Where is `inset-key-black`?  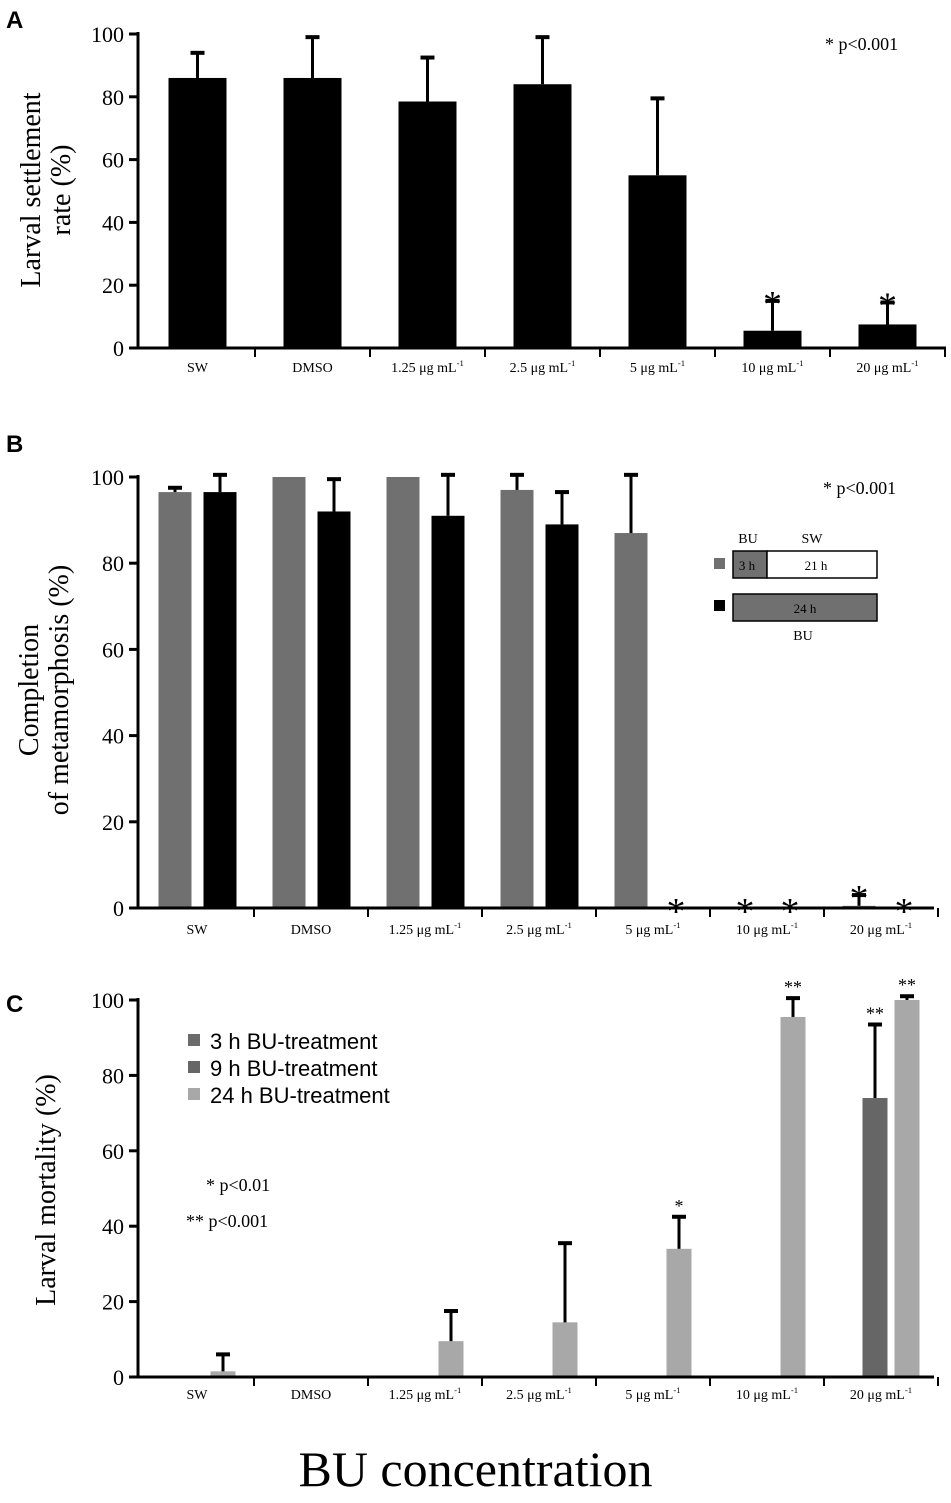 inset-key-black is located at coordinates (719, 605).